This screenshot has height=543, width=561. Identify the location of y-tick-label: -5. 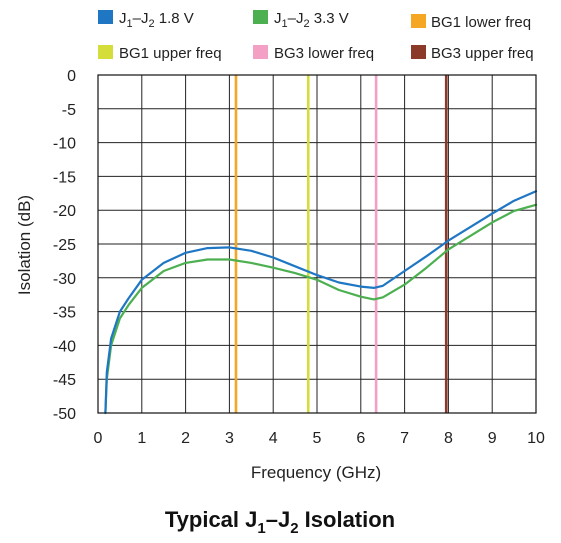
(69, 110).